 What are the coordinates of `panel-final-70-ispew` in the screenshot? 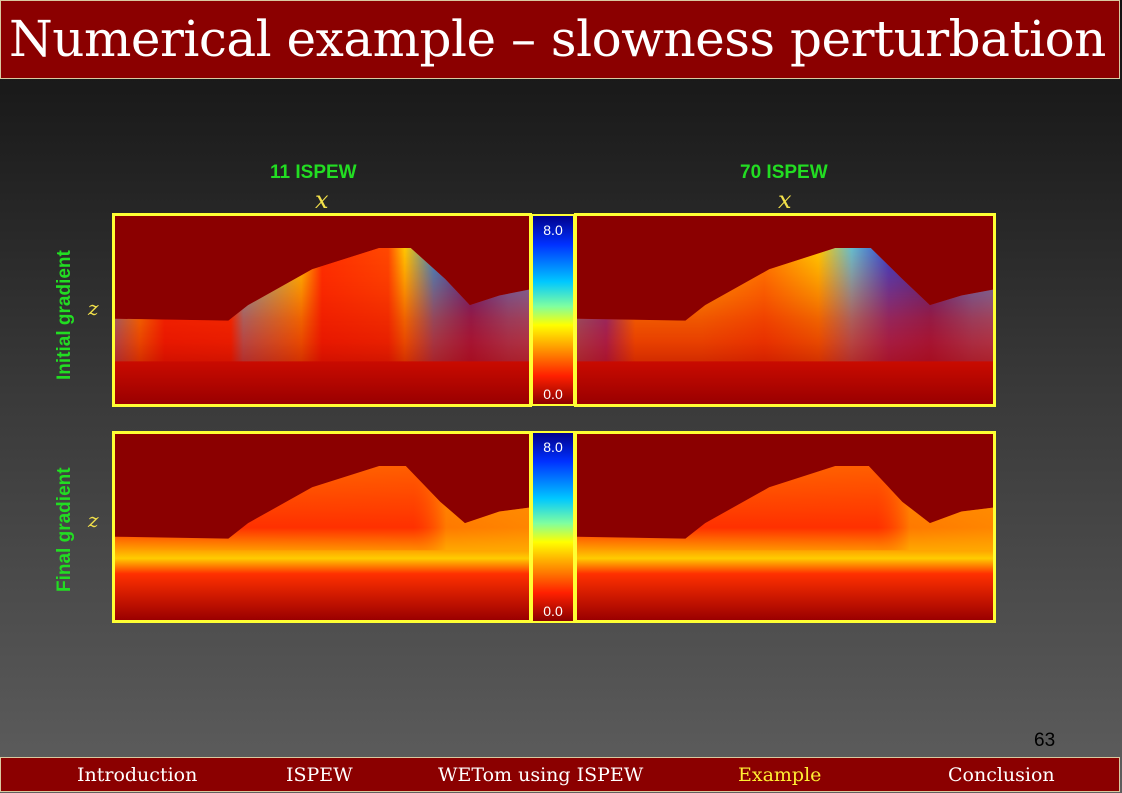 It's located at (785, 527).